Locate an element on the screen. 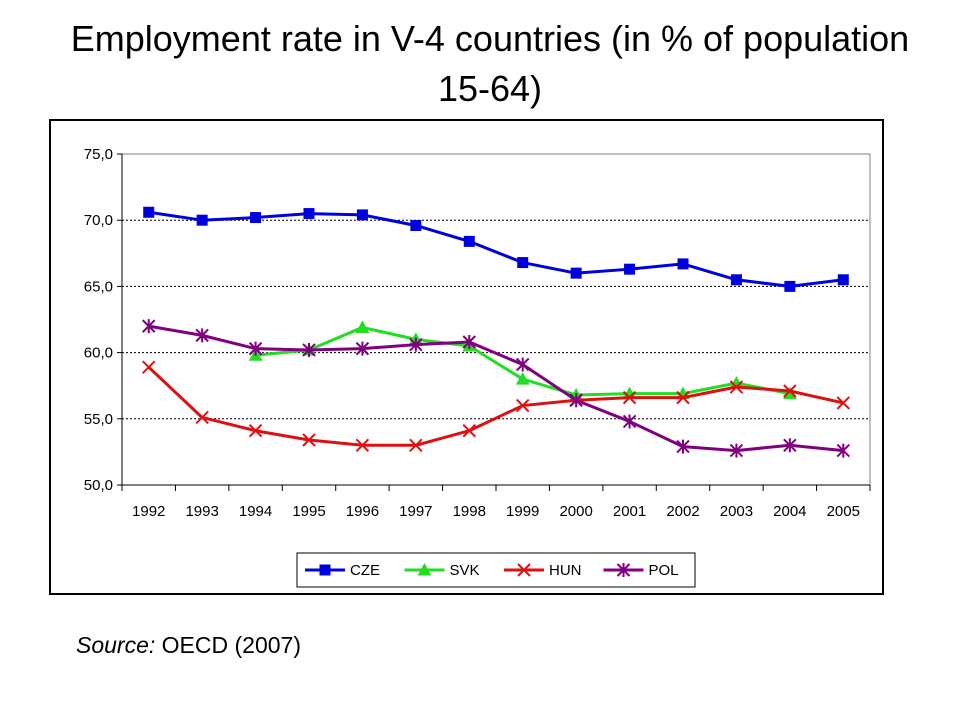 The width and height of the screenshot is (960, 720). y-tick-label: 70,0 is located at coordinates (98, 220).